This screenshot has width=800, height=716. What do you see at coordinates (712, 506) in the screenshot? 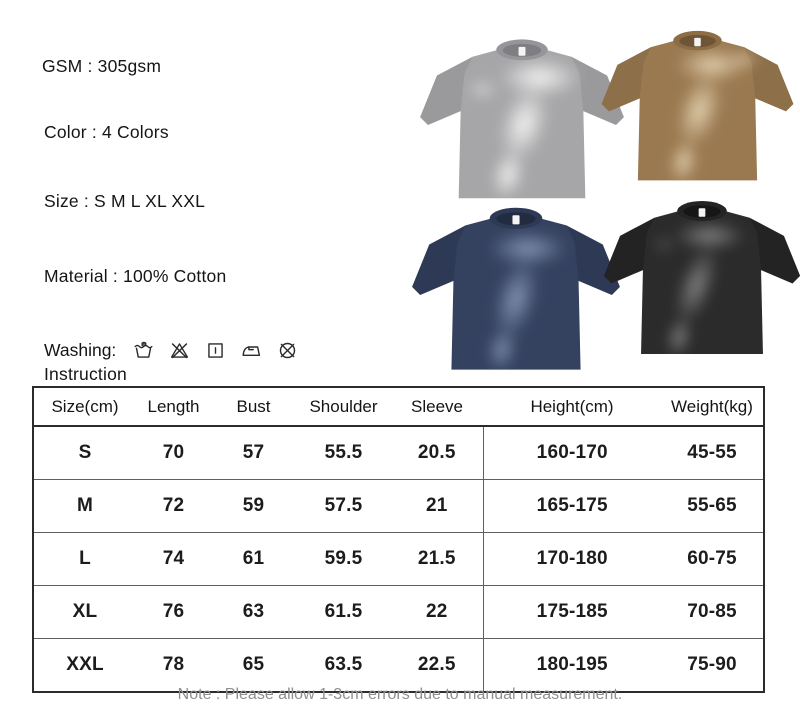
I see `cell-weight: 55-65` at bounding box center [712, 506].